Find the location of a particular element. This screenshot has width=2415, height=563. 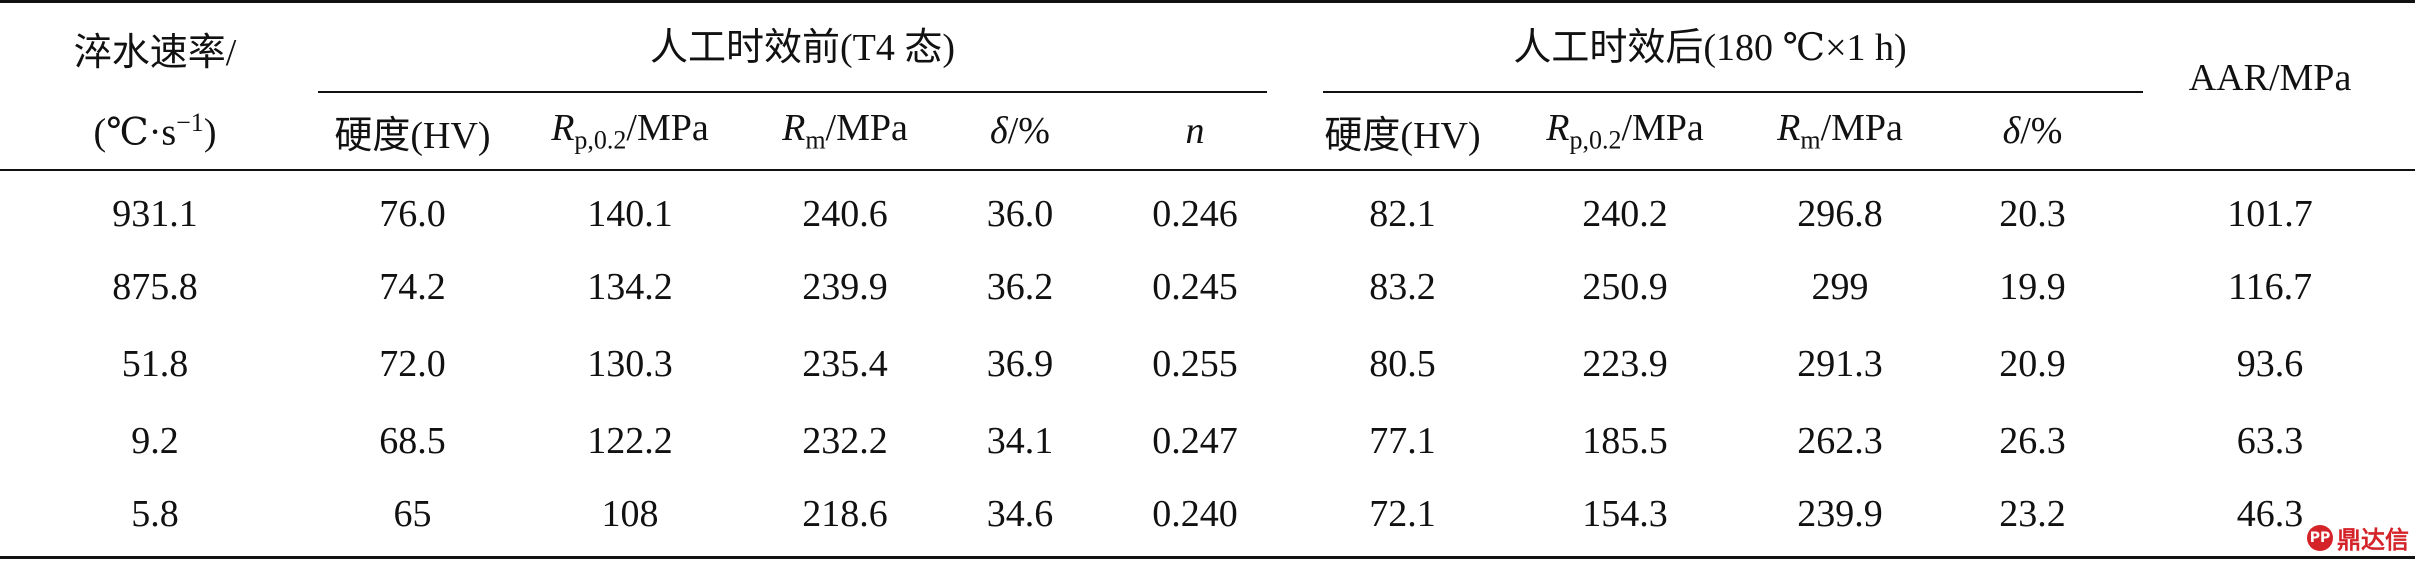

cell-n: 0.240 is located at coordinates (1195, 519).